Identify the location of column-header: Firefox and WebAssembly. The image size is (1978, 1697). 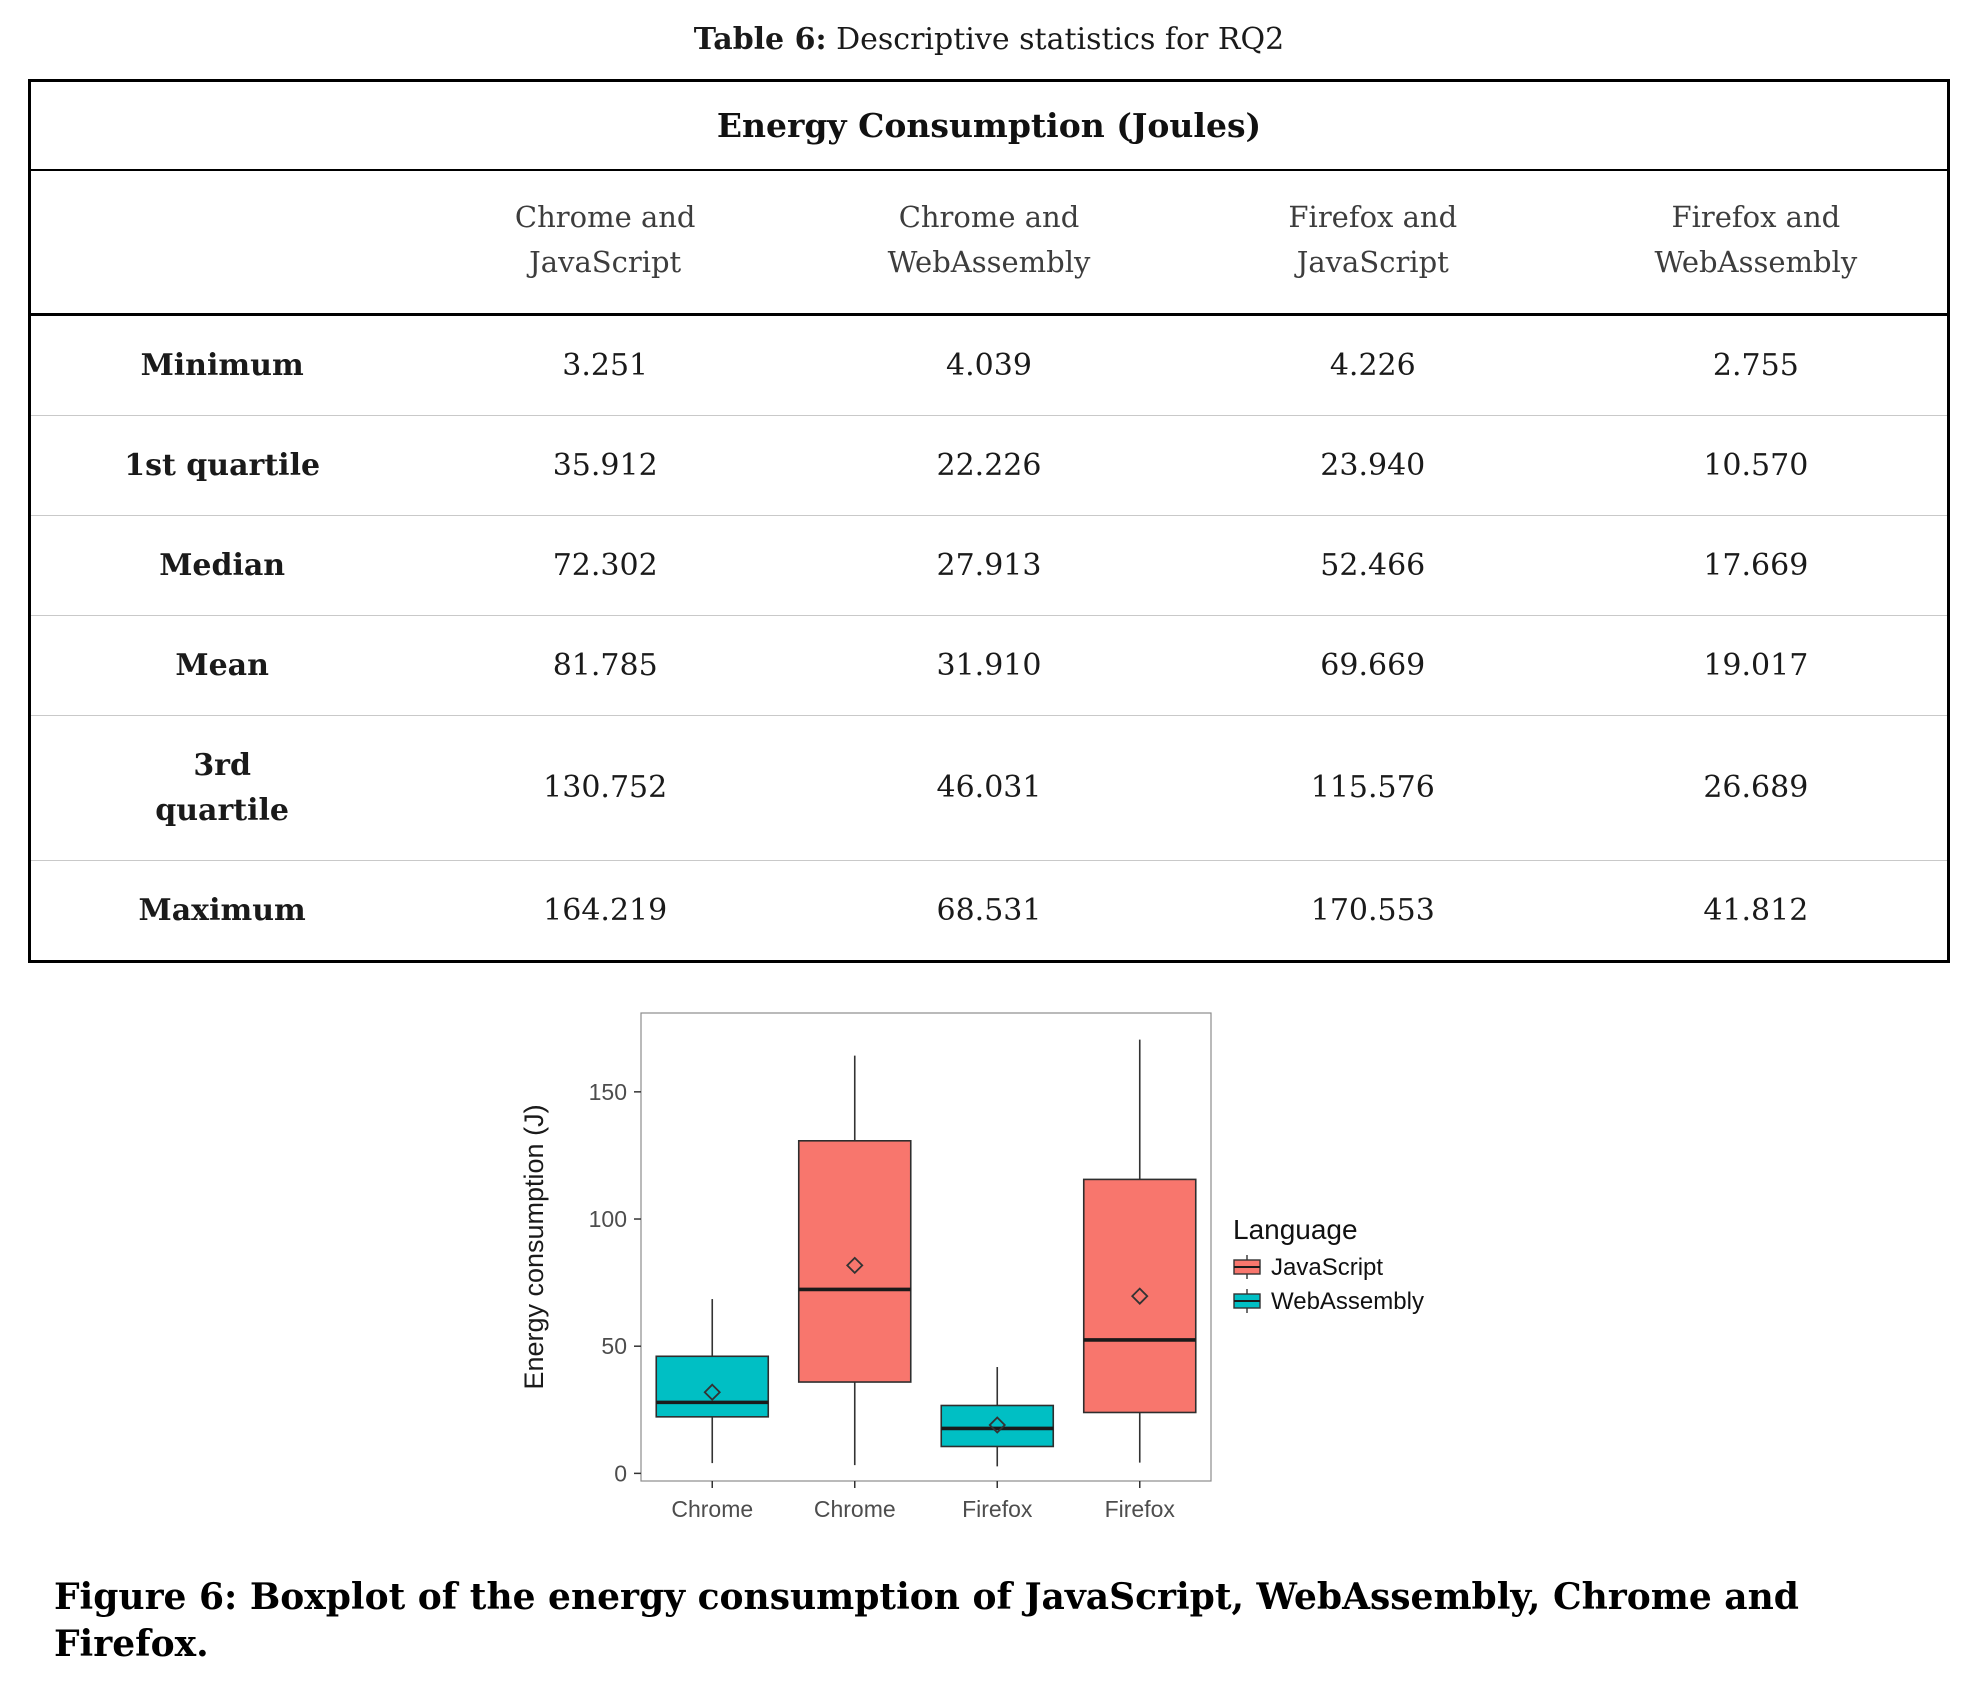
(1756, 243).